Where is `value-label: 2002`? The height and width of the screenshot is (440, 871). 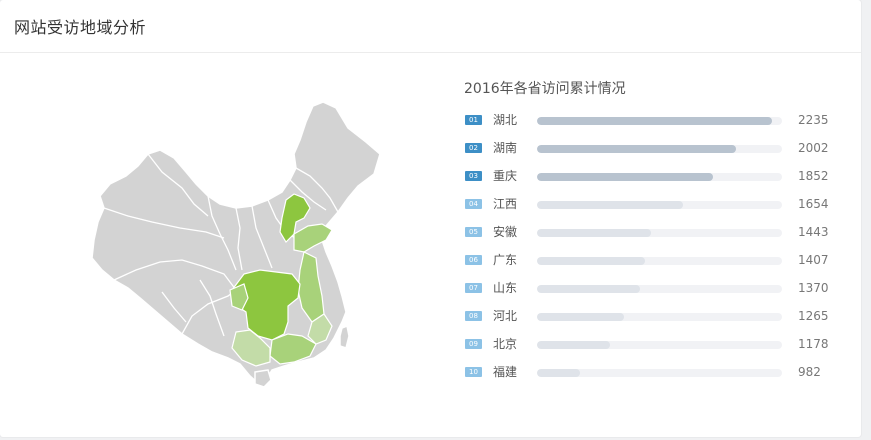
value-label: 2002 is located at coordinates (813, 148).